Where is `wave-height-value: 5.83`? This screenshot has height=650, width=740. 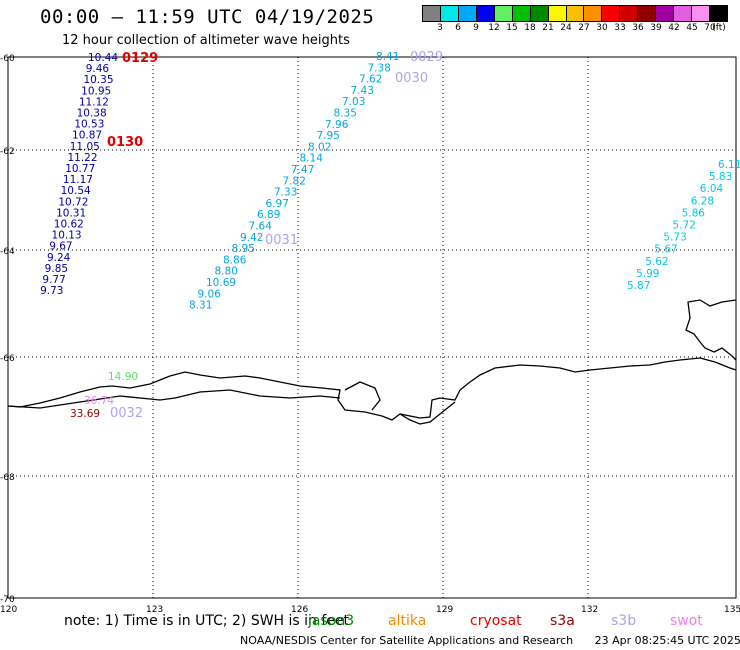 wave-height-value: 5.83 is located at coordinates (720, 177).